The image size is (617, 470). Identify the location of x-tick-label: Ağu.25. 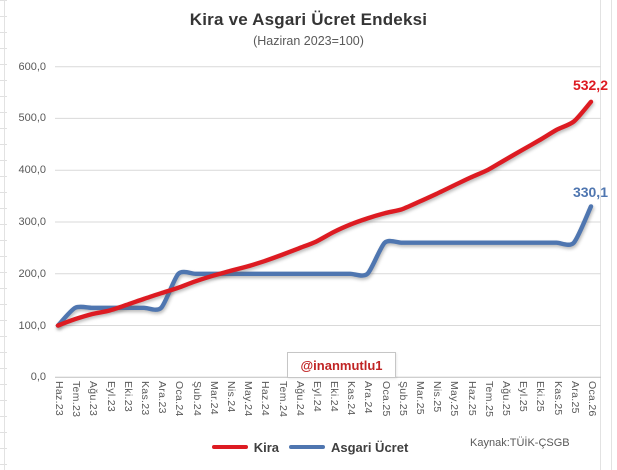
(506, 399).